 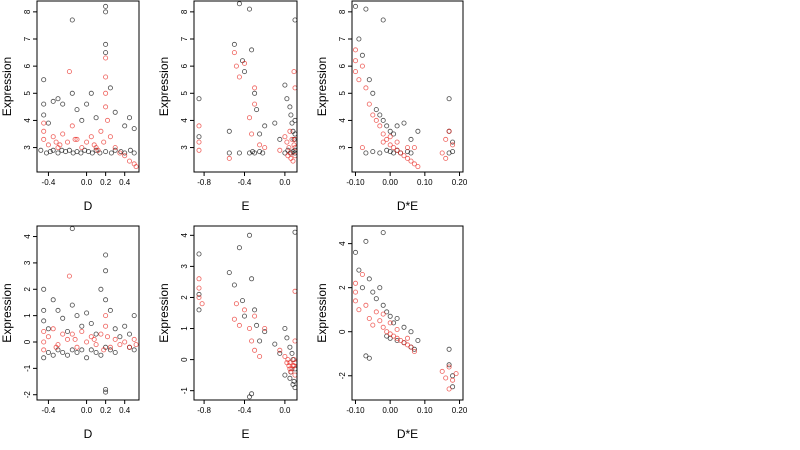 What do you see at coordinates (27, 11) in the screenshot?
I see `y-tick-label: 8` at bounding box center [27, 11].